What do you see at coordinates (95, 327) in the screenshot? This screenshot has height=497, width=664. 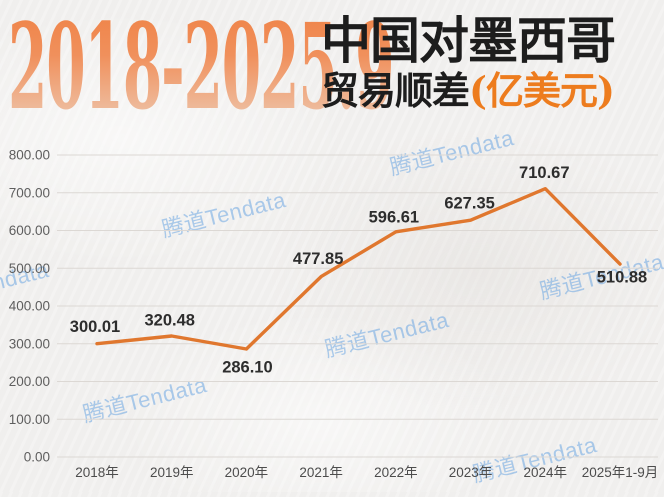 I see `value-label: 300.01` at bounding box center [95, 327].